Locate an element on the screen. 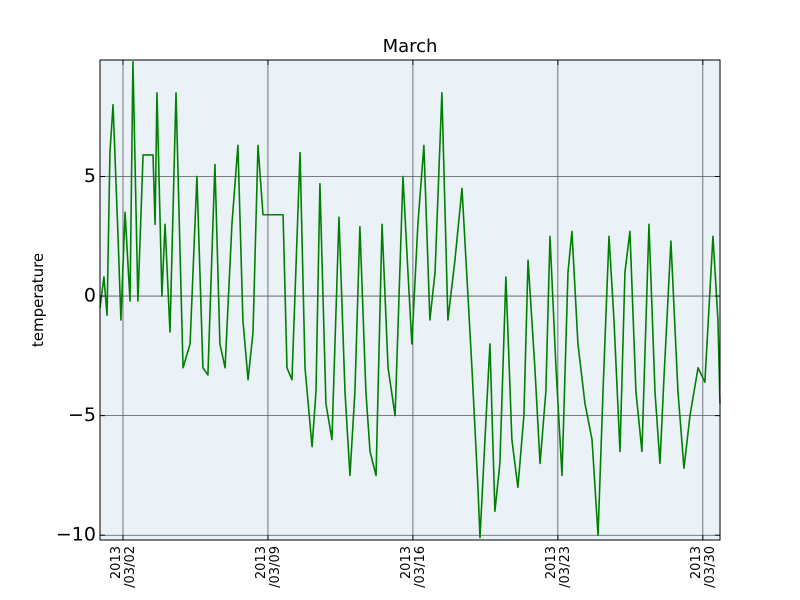 The height and width of the screenshot is (600, 800). x-tick-label: 2013/03/30 is located at coordinates (703, 567).